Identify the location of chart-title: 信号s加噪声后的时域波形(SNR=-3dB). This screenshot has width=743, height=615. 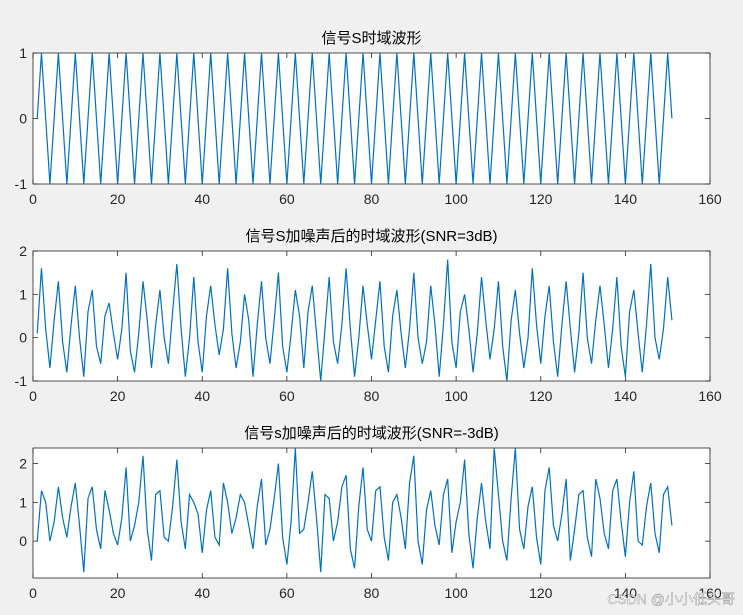
(371, 433).